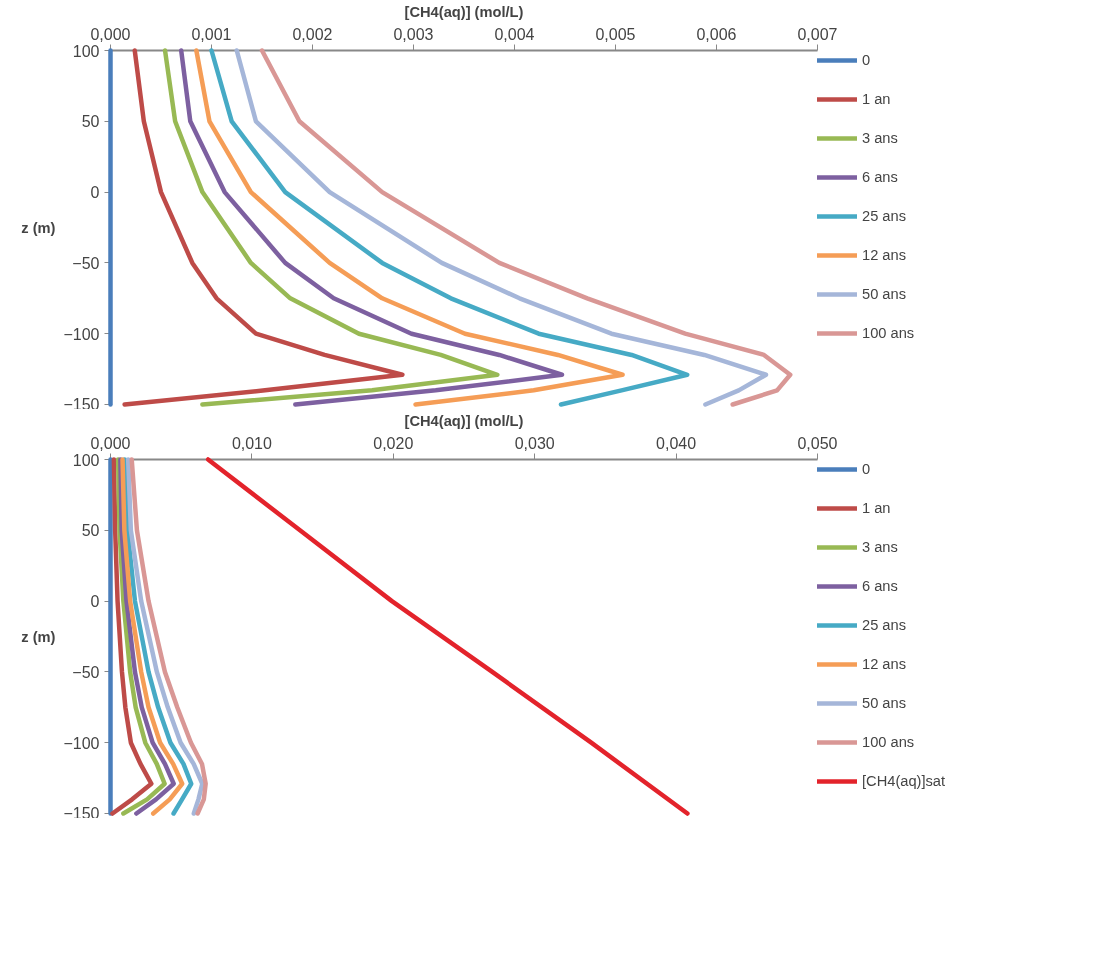 The width and height of the screenshot is (1109, 961). What do you see at coordinates (817, 443) in the screenshot?
I see `x-tick-label: 0,050` at bounding box center [817, 443].